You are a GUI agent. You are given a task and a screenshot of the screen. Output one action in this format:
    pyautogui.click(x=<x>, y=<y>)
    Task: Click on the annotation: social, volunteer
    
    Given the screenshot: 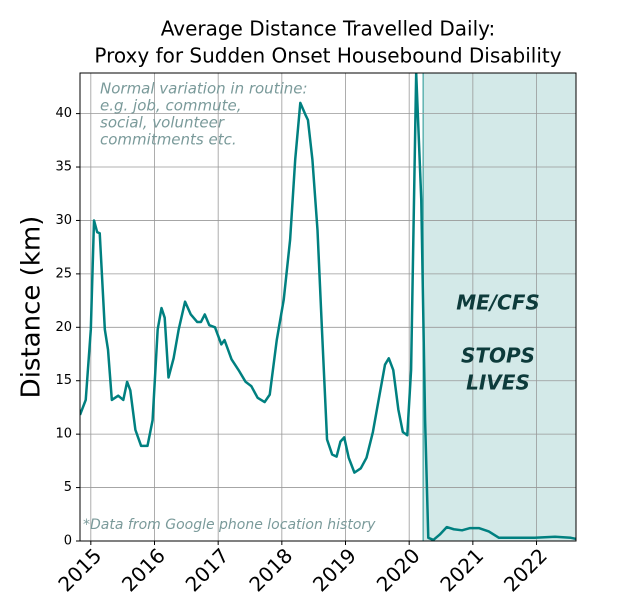 What is the action you would take?
    pyautogui.click(x=162, y=123)
    